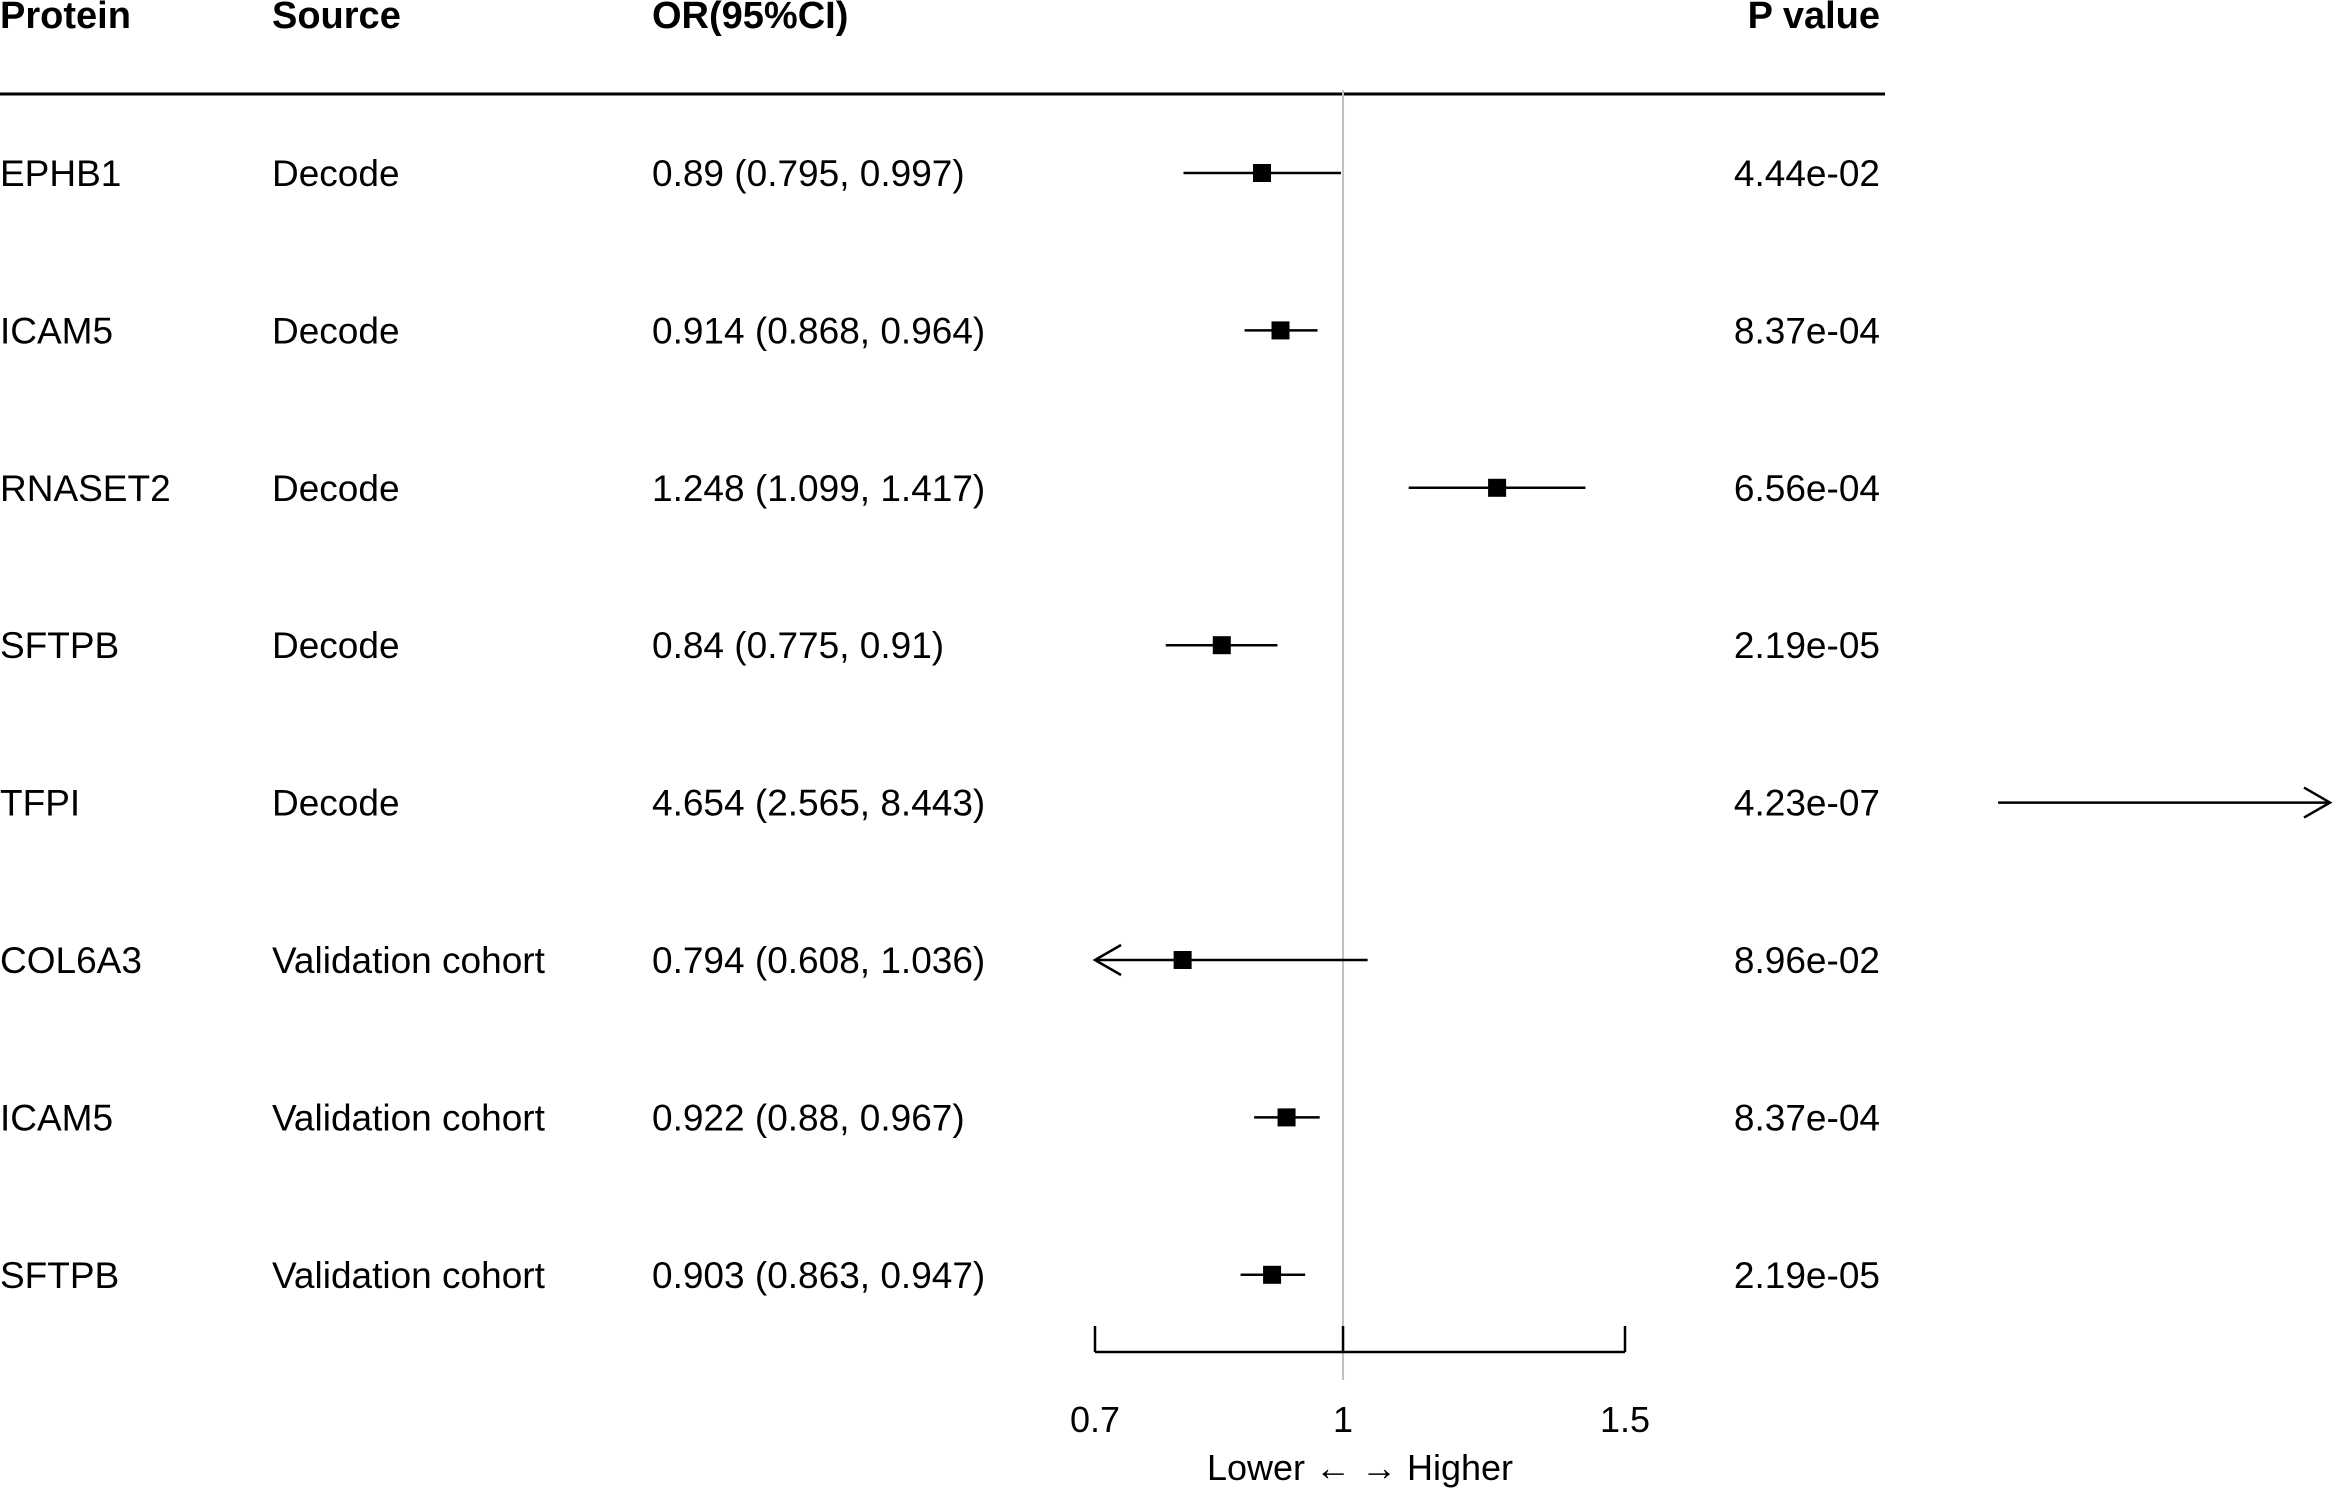  I want to click on or-ci-cell: 0.914 (0.868, 0.964), so click(818, 330).